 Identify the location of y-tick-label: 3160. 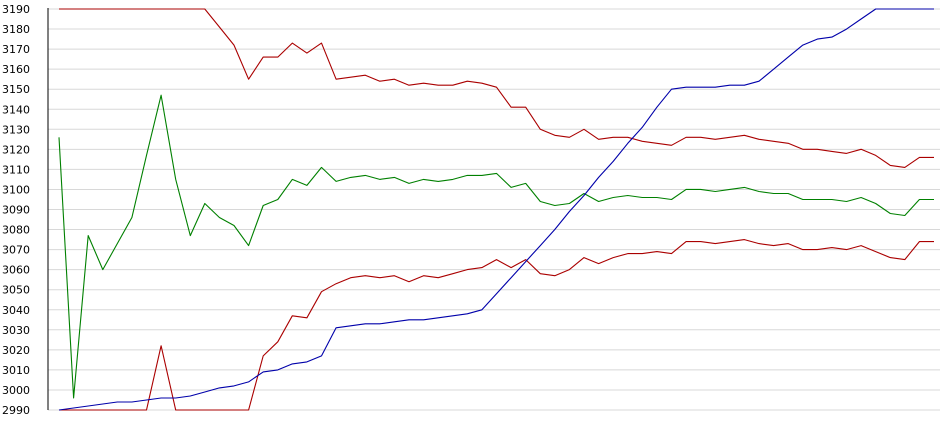
(16, 69).